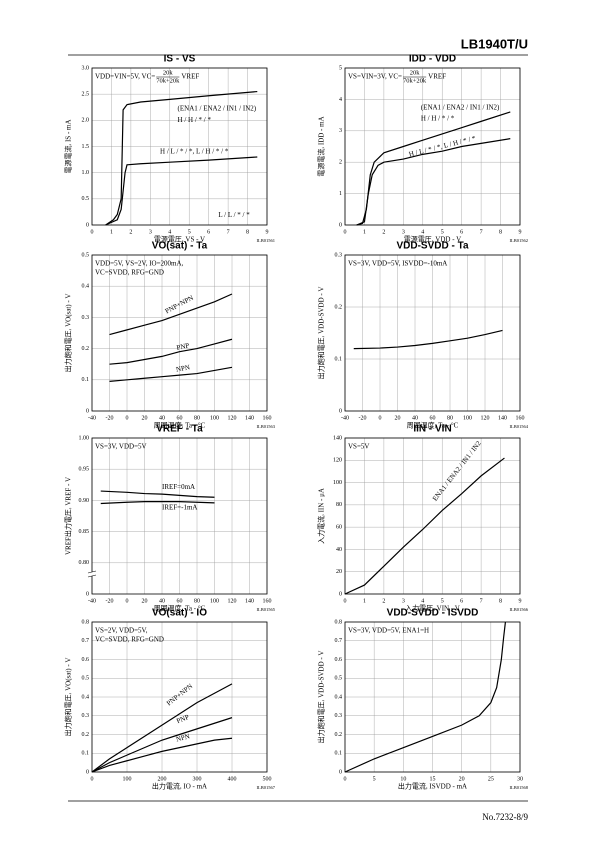  What do you see at coordinates (358, 447) in the screenshot?
I see `conditions: VS=5V` at bounding box center [358, 447].